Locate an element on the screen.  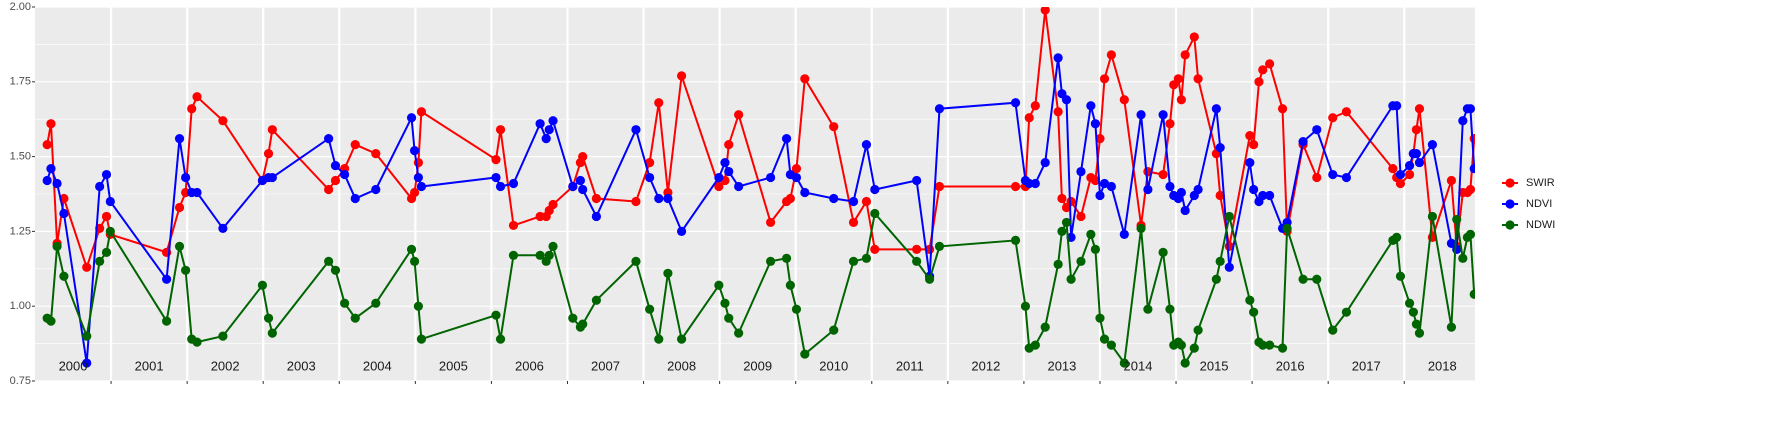
year-label: 2015 is located at coordinates (1214, 365).